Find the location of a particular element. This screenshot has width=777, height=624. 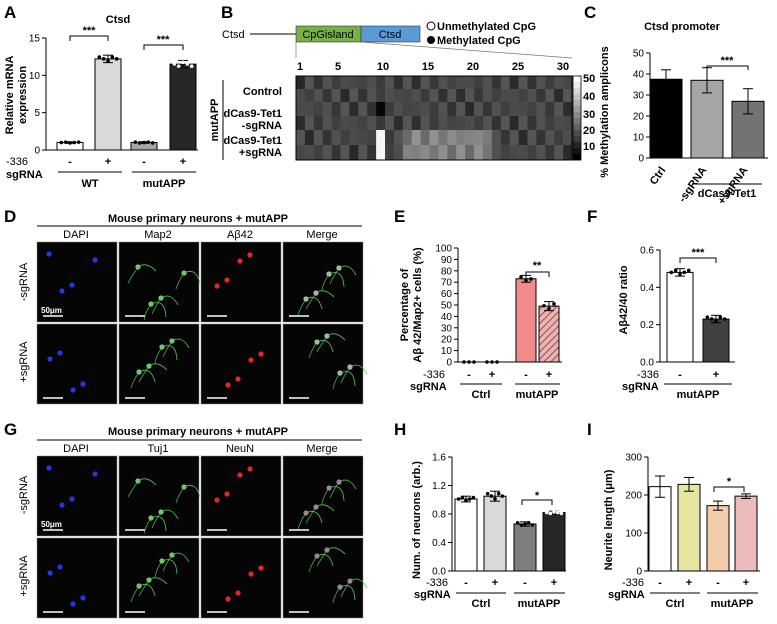

panel-d-row-plus: +sgRNA is located at coordinates (24, 362).